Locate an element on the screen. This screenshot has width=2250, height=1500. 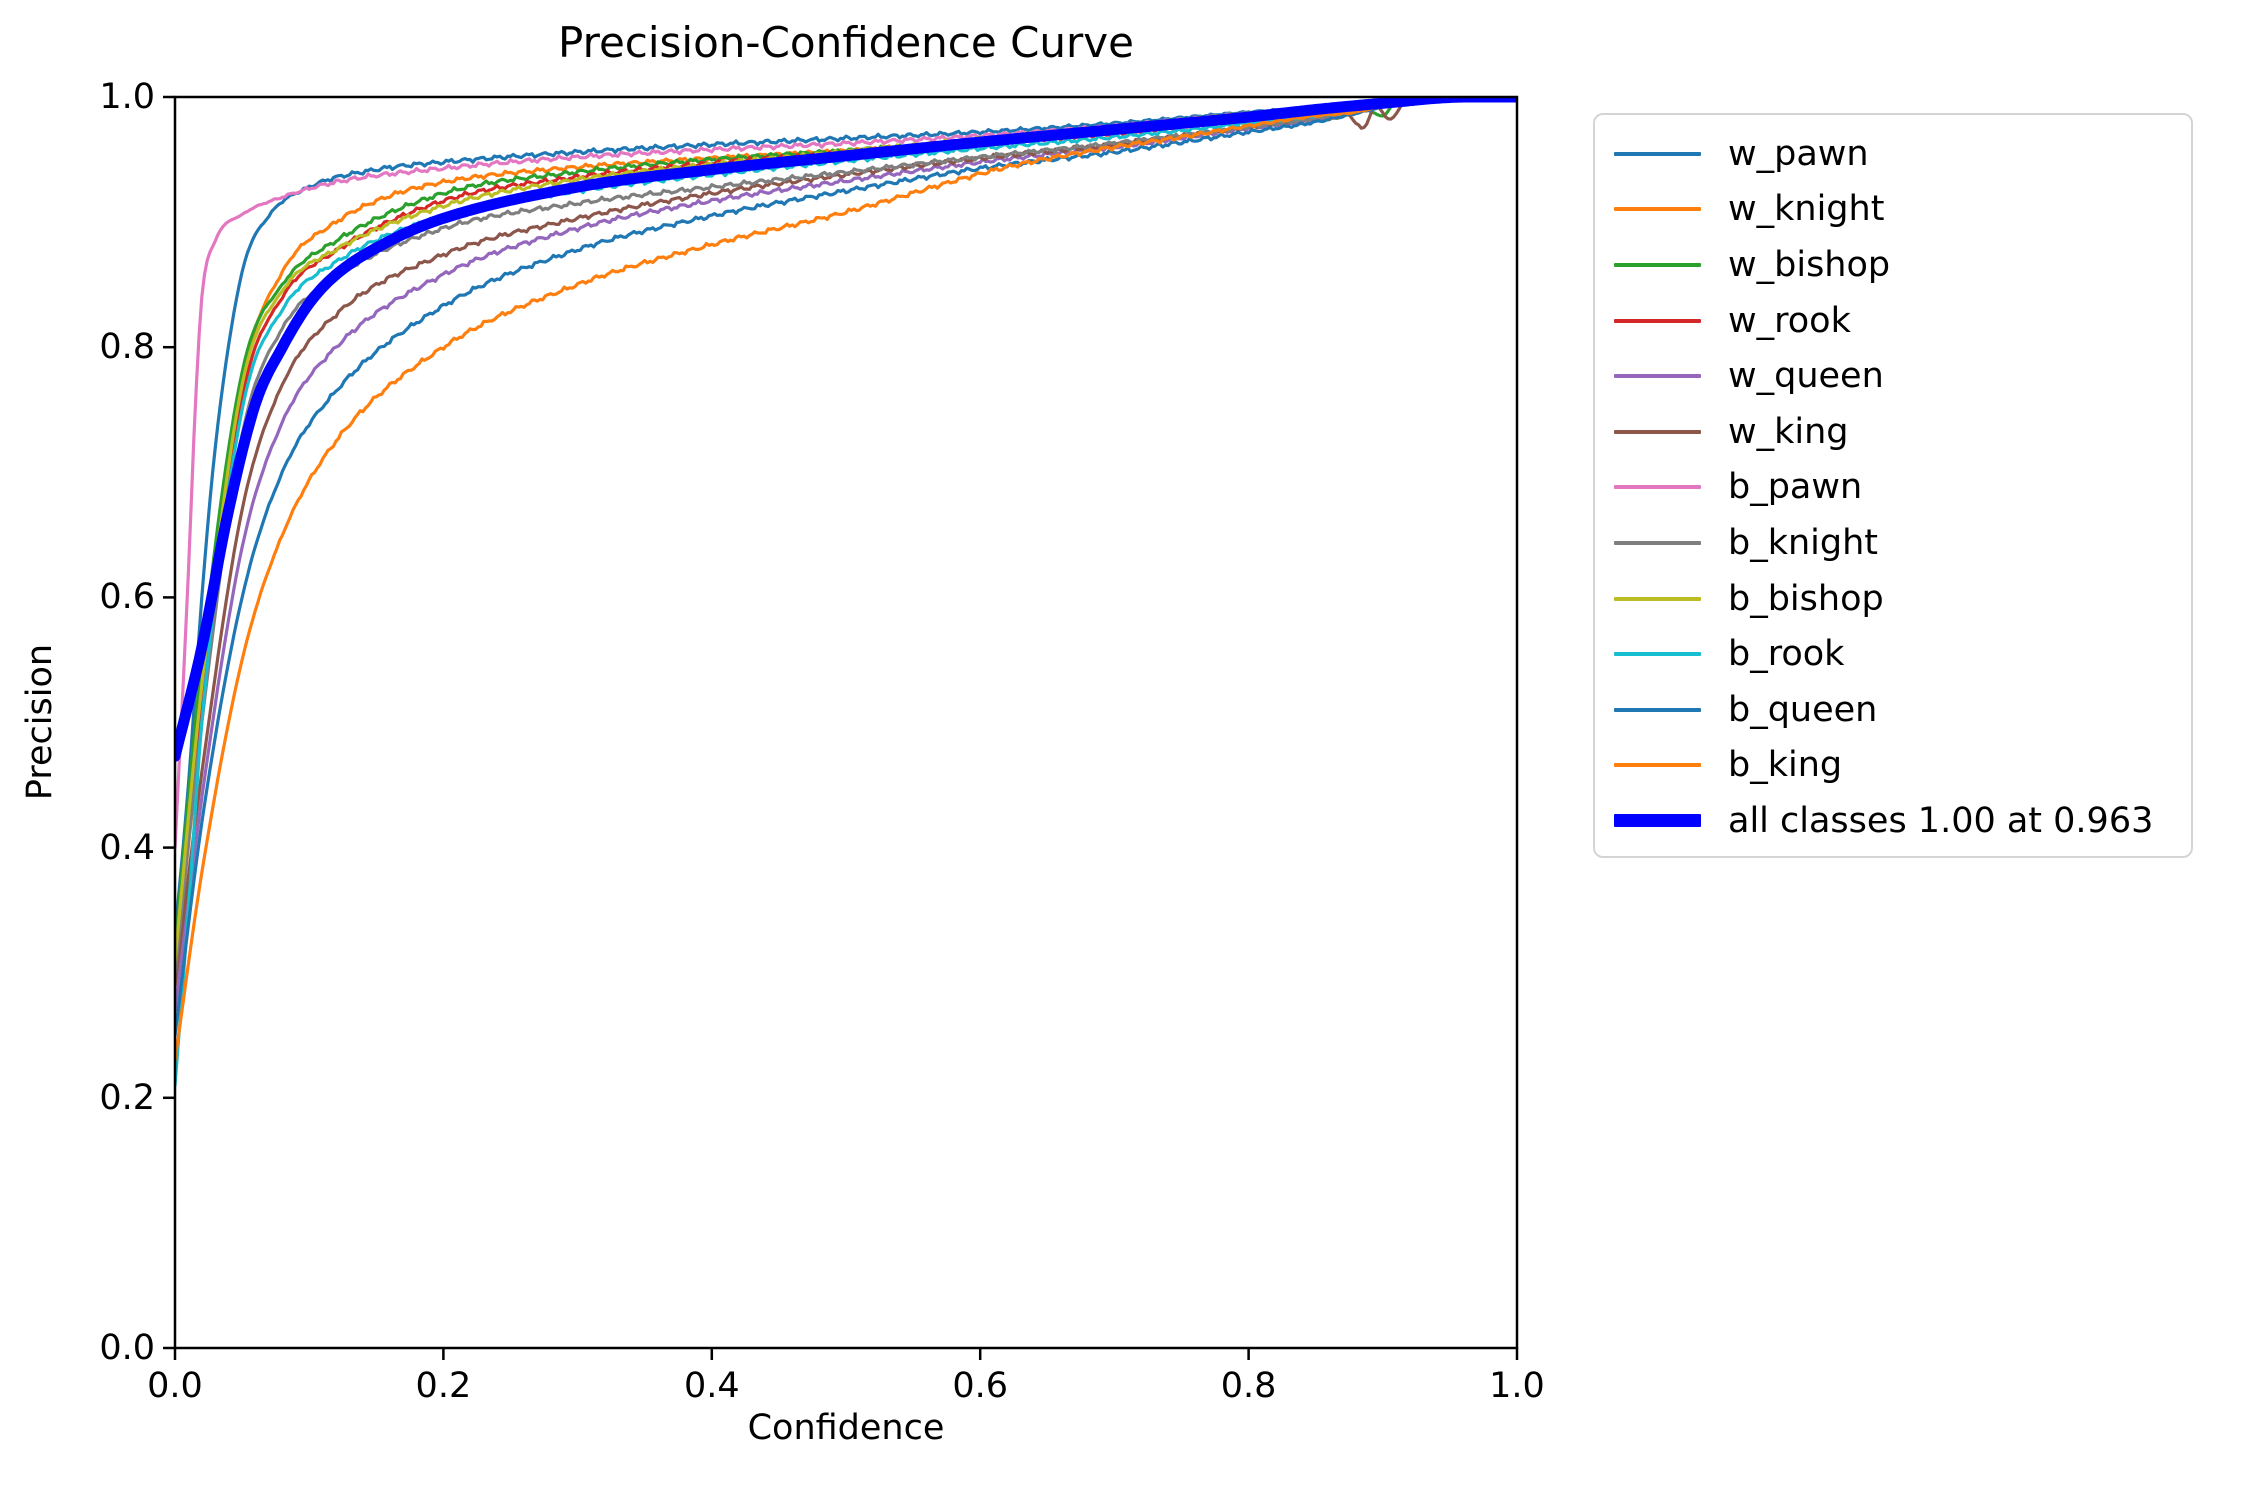
legend-item-w-queen: w_queen is located at coordinates (1893, 376).